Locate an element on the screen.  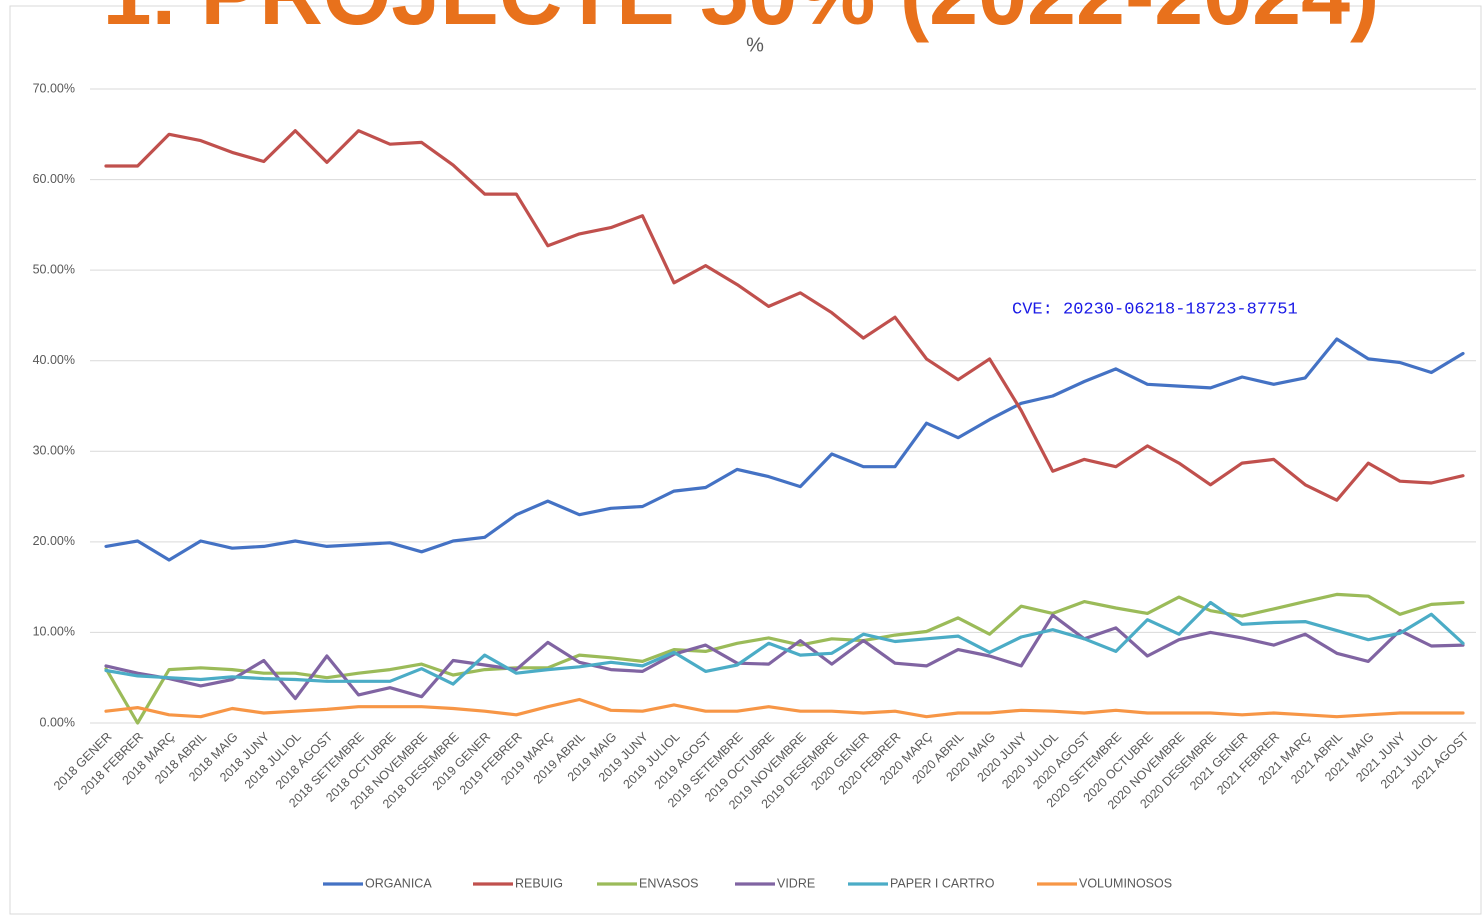
y-tick-label: 0.00% is located at coordinates (57, 722).